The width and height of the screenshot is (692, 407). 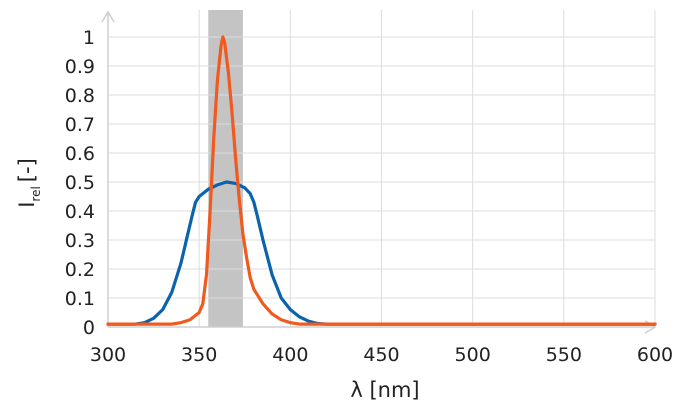 I want to click on y-tick-label: 0, so click(x=89, y=328).